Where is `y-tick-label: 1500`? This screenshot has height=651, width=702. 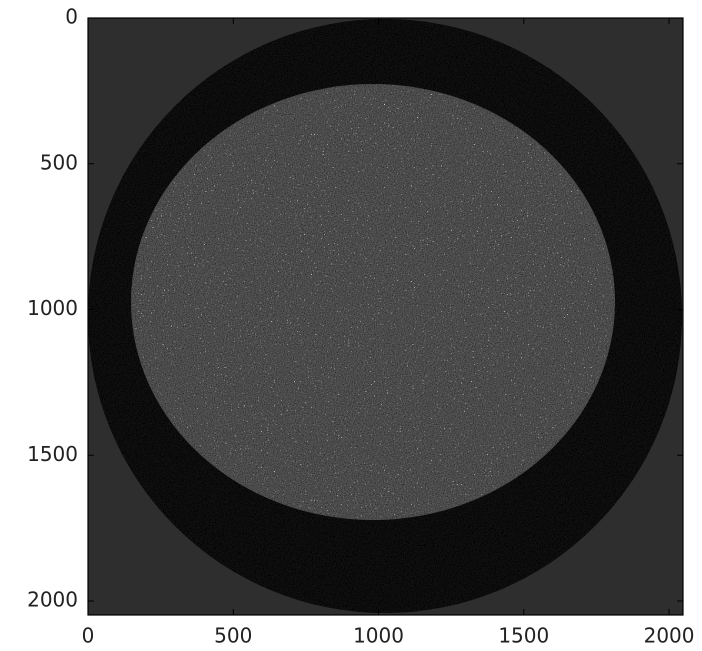 y-tick-label: 1500 is located at coordinates (52, 454).